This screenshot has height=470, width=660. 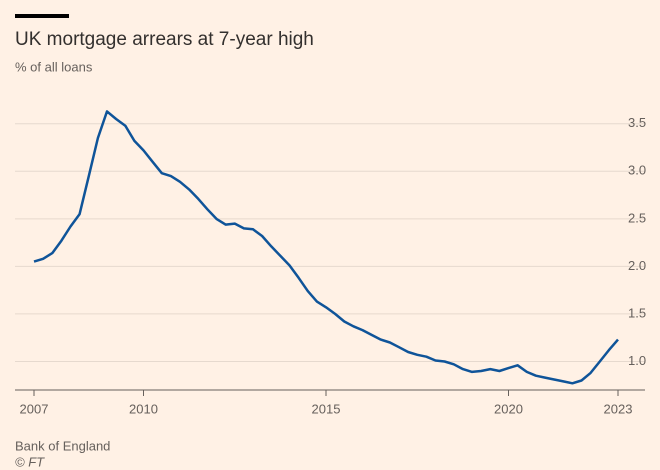 I want to click on brand-bar, so click(x=42, y=16).